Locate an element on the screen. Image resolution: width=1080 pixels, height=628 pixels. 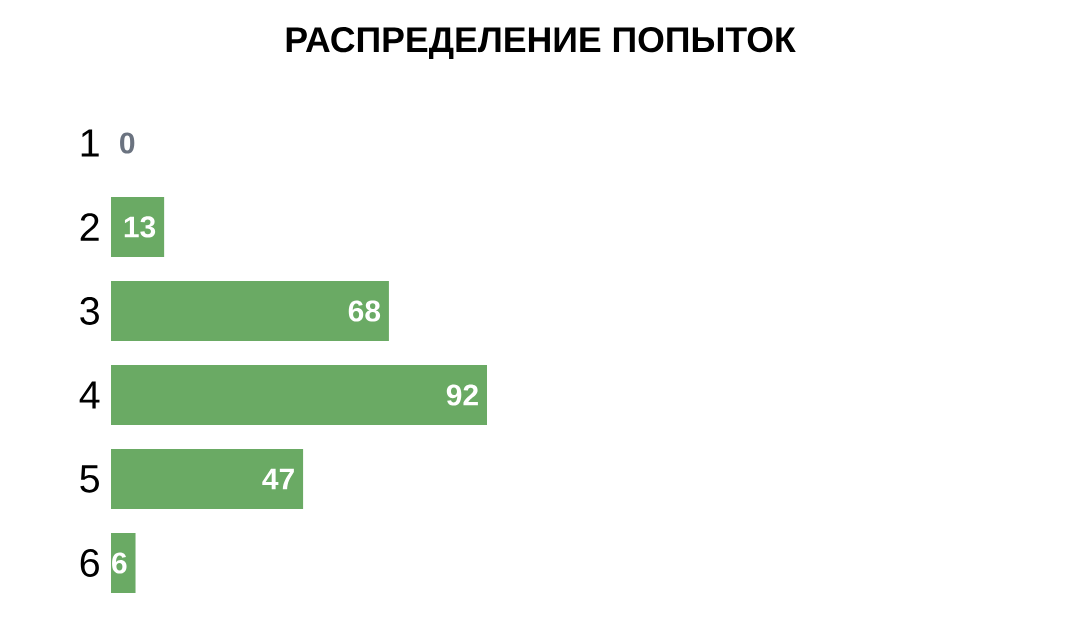
chart-title: РАСПРЕДЕЛЕНИЕ ПОПЫТОК is located at coordinates (541, 43).